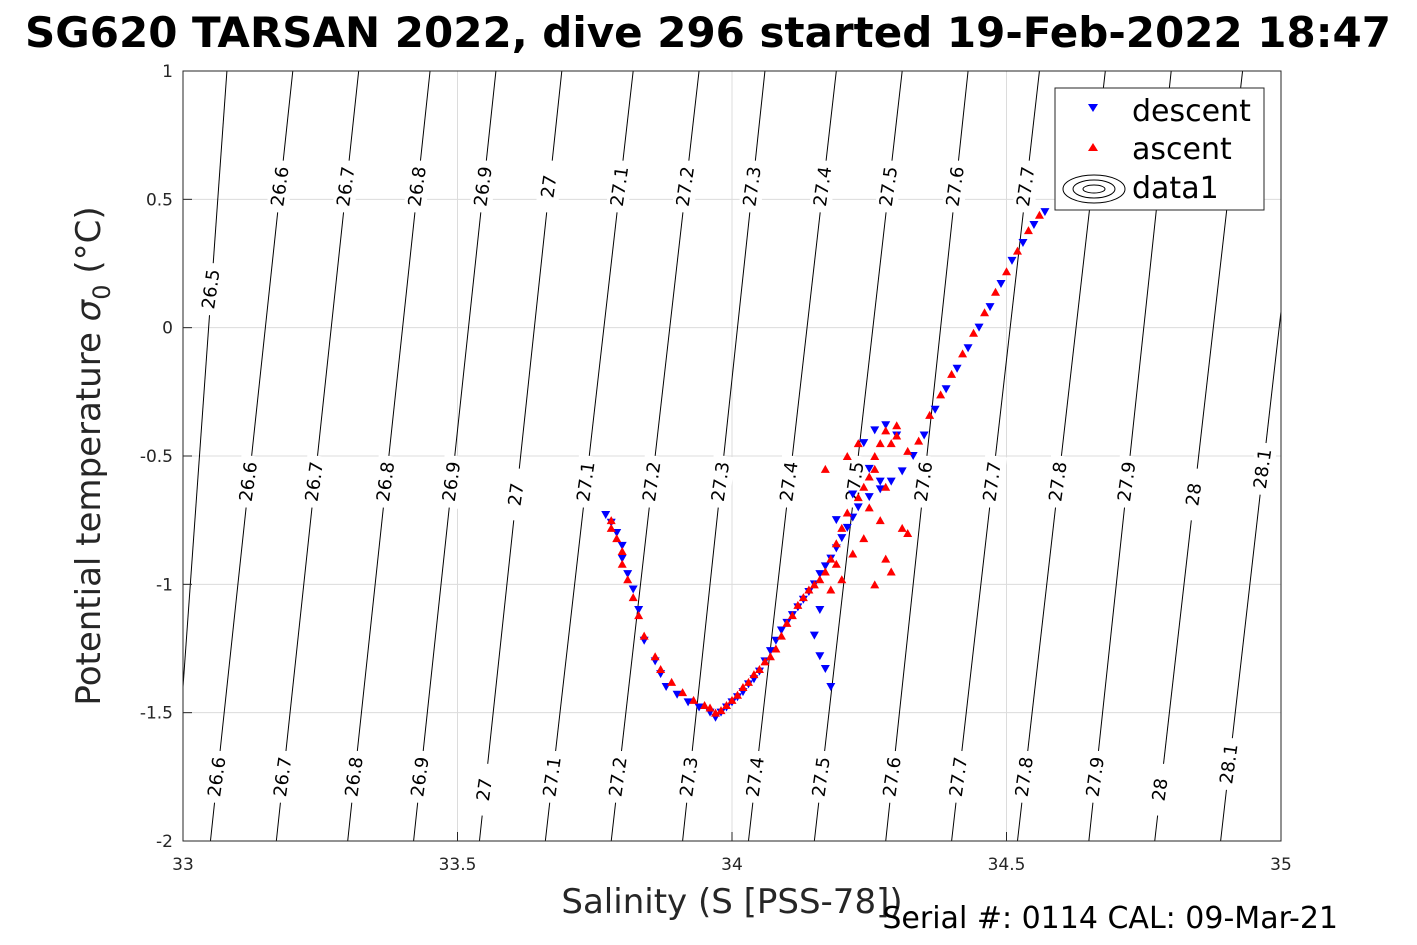 This screenshot has height=945, width=1417. I want to click on legend-ascent-marker, so click(1093, 147).